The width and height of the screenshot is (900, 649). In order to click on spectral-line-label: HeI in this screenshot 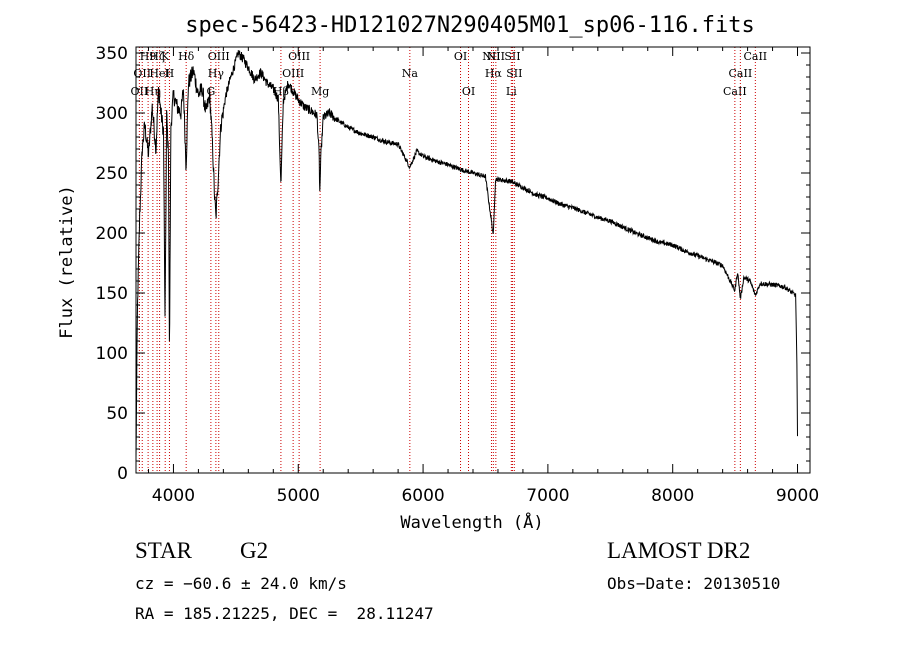, I will do `click(159, 73)`.